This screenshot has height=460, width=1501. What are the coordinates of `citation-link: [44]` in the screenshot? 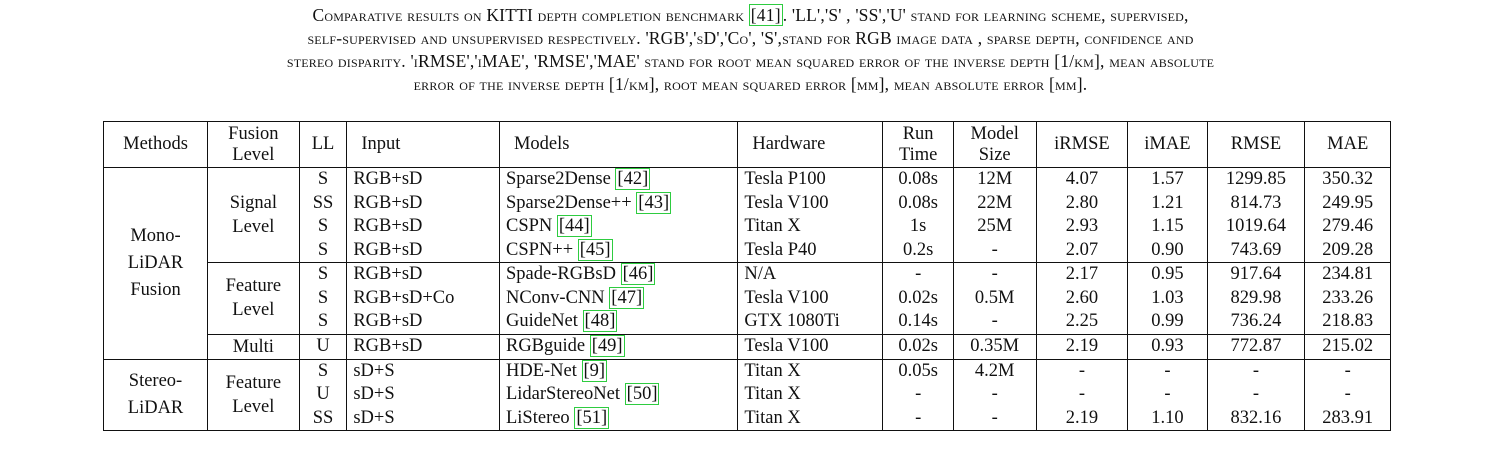 It's located at (574, 226).